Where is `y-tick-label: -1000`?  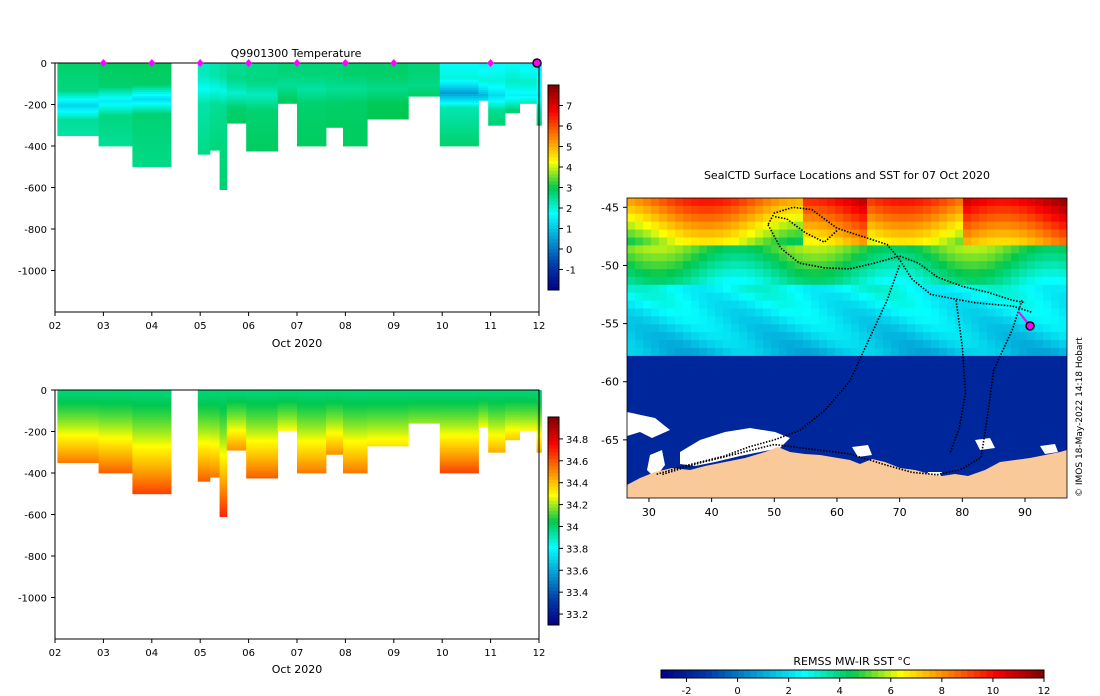 y-tick-label: -1000 is located at coordinates (32, 599).